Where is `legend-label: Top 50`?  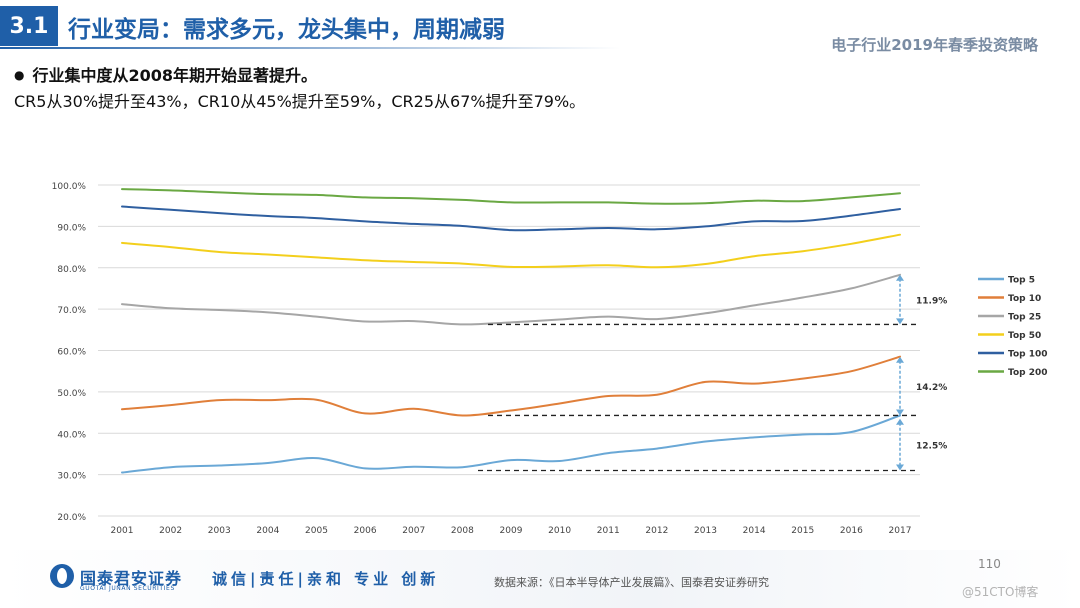
legend-label: Top 50 is located at coordinates (1024, 336).